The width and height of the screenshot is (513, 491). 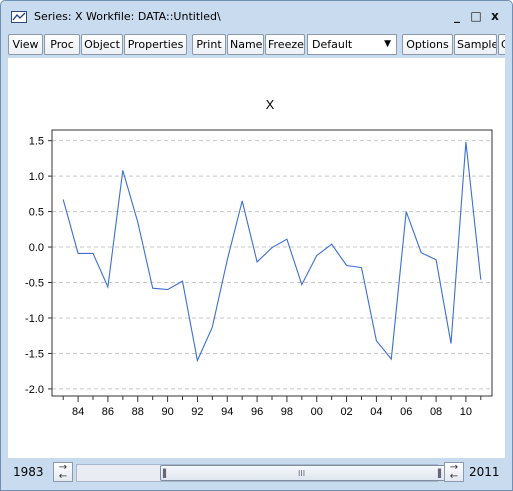 What do you see at coordinates (34, 354) in the screenshot?
I see `y-tick-label: -1.5` at bounding box center [34, 354].